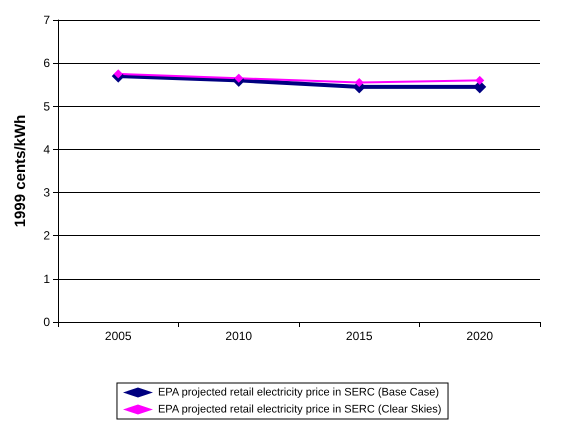 The image size is (565, 423). What do you see at coordinates (46, 63) in the screenshot?
I see `y-tick-label: 6` at bounding box center [46, 63].